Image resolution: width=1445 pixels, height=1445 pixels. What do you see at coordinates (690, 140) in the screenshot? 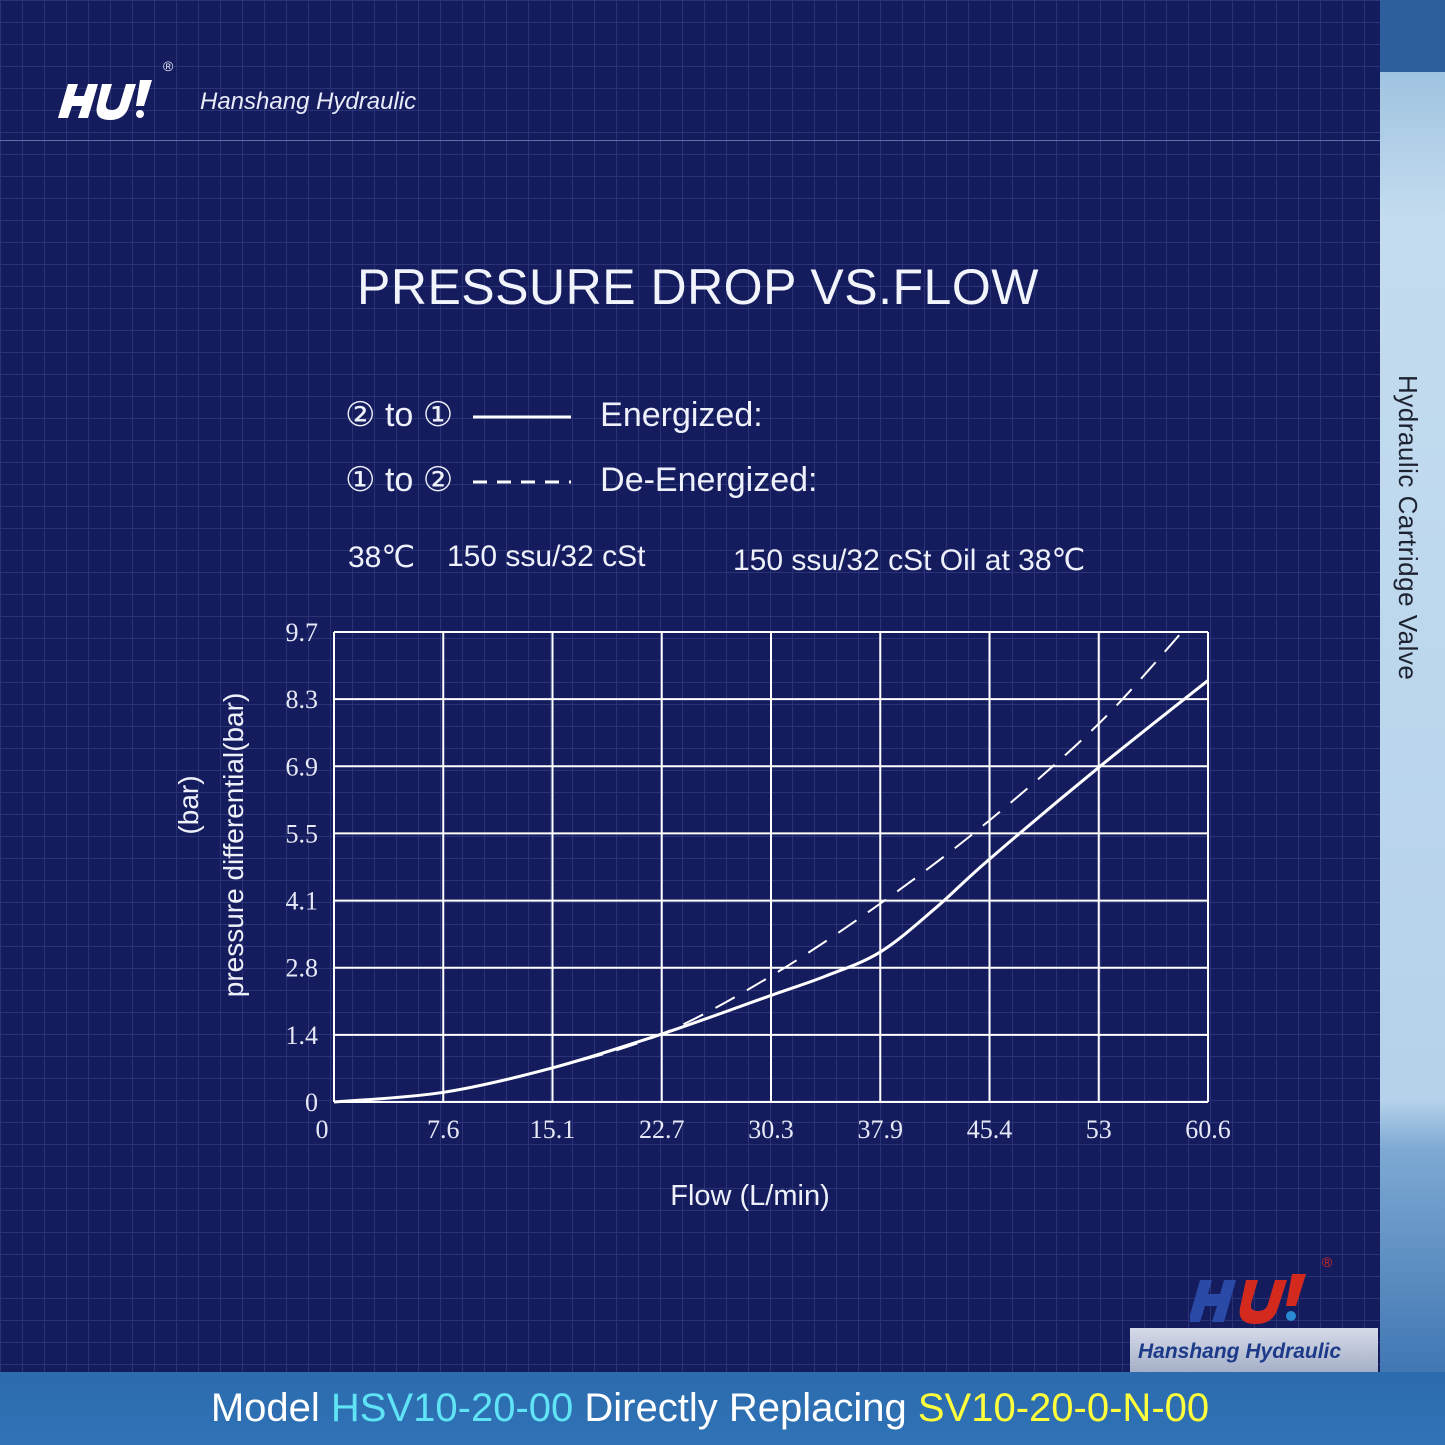
I see `header-divider` at bounding box center [690, 140].